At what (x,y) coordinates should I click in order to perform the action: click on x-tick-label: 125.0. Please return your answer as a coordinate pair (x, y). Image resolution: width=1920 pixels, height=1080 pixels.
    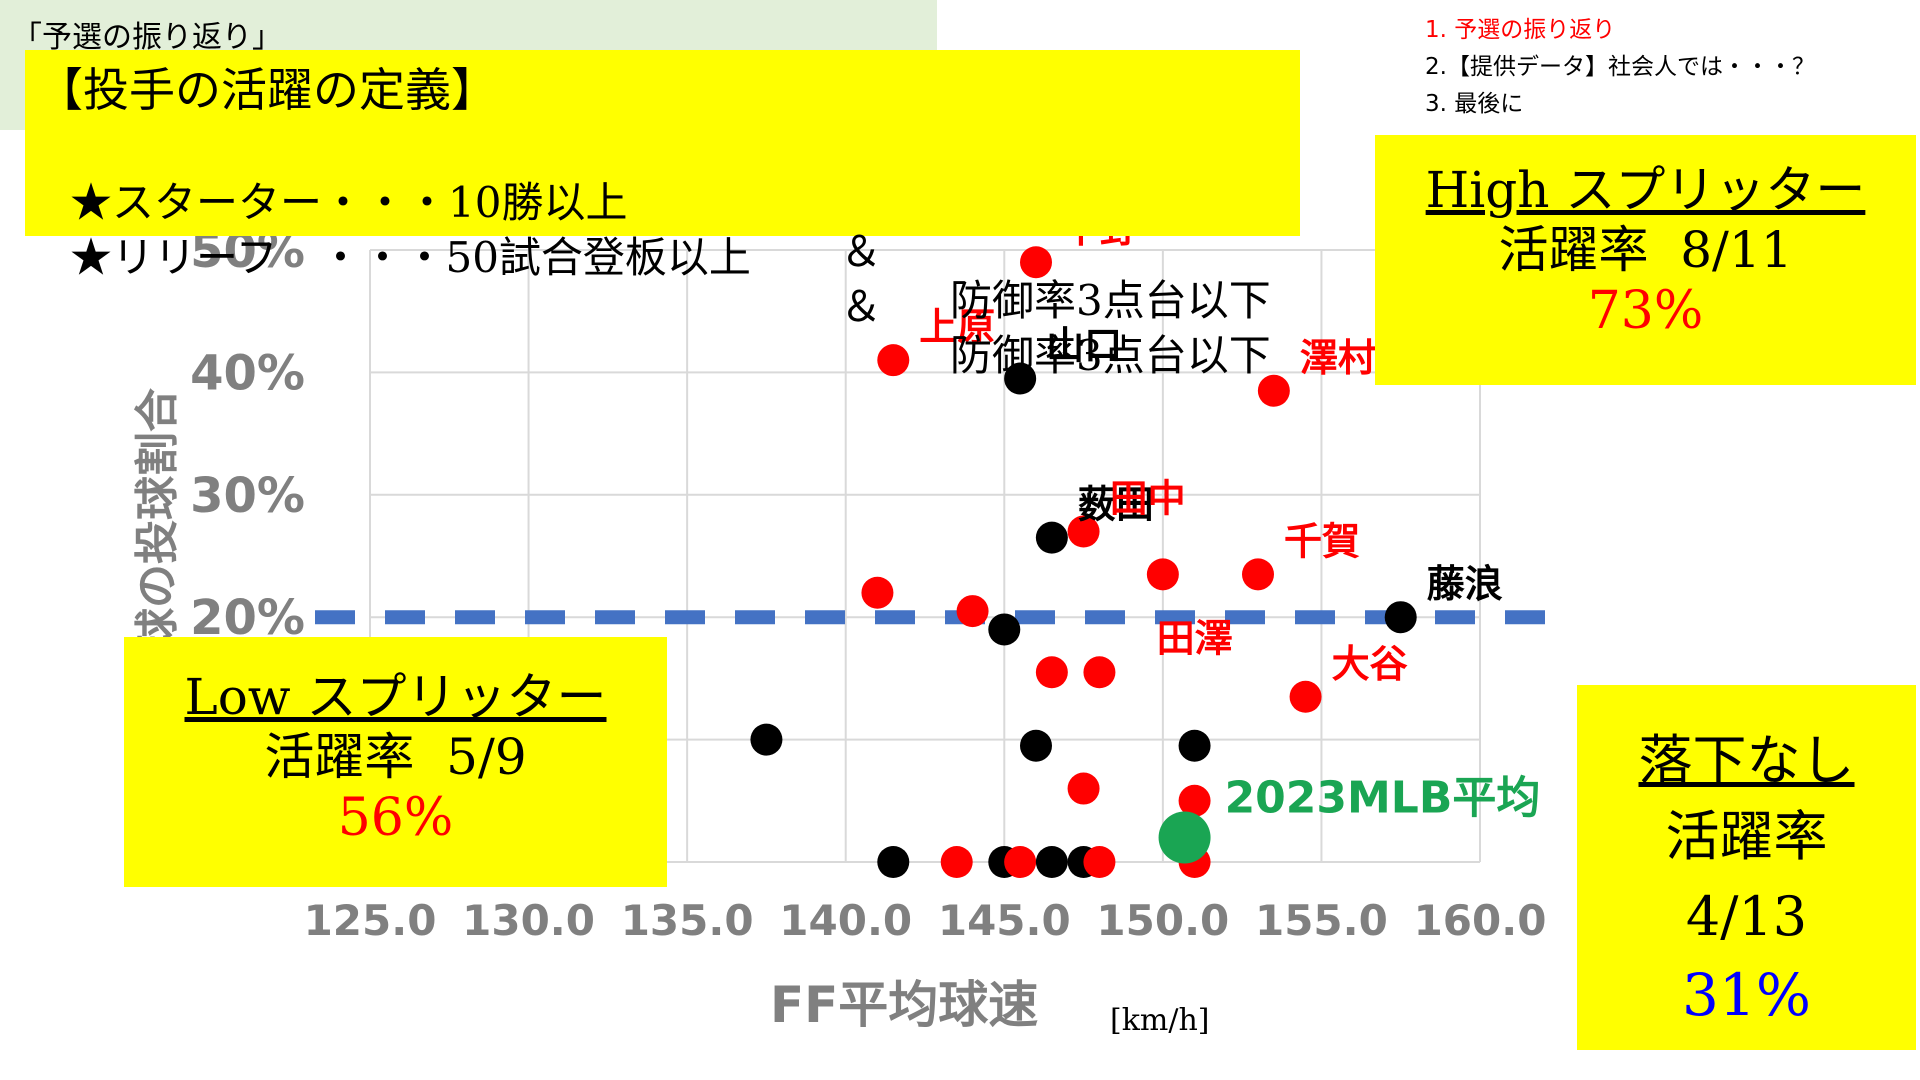
    Looking at the image, I should click on (370, 920).